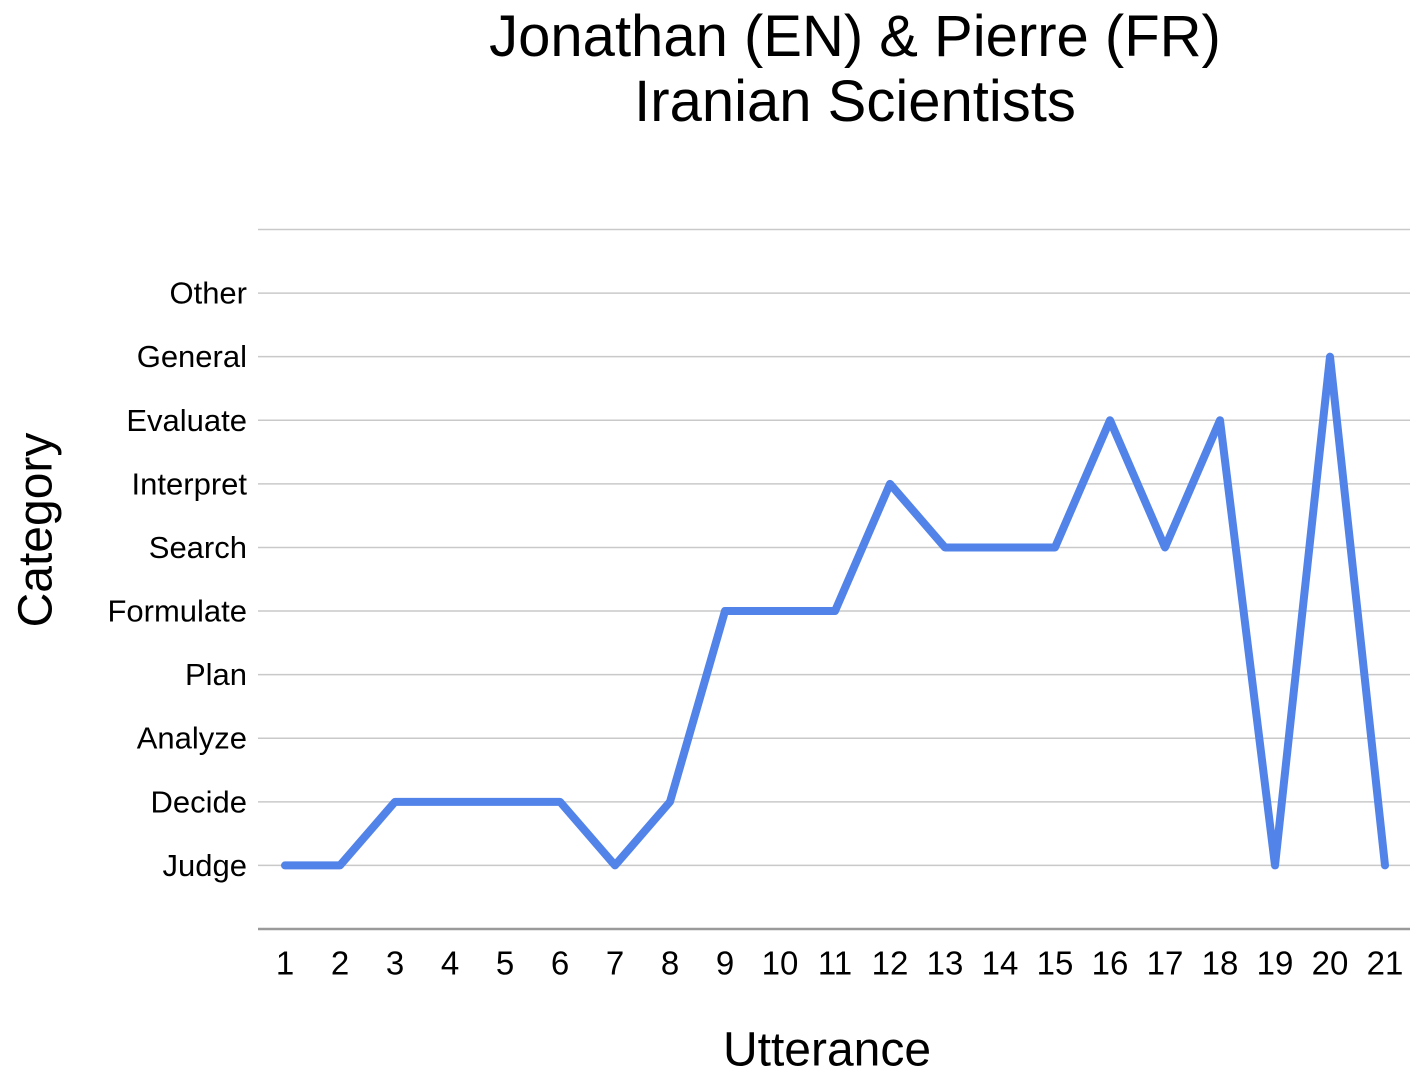 The height and width of the screenshot is (1079, 1418). Describe the element at coordinates (208, 293) in the screenshot. I see `y-tick-label: Other` at that location.